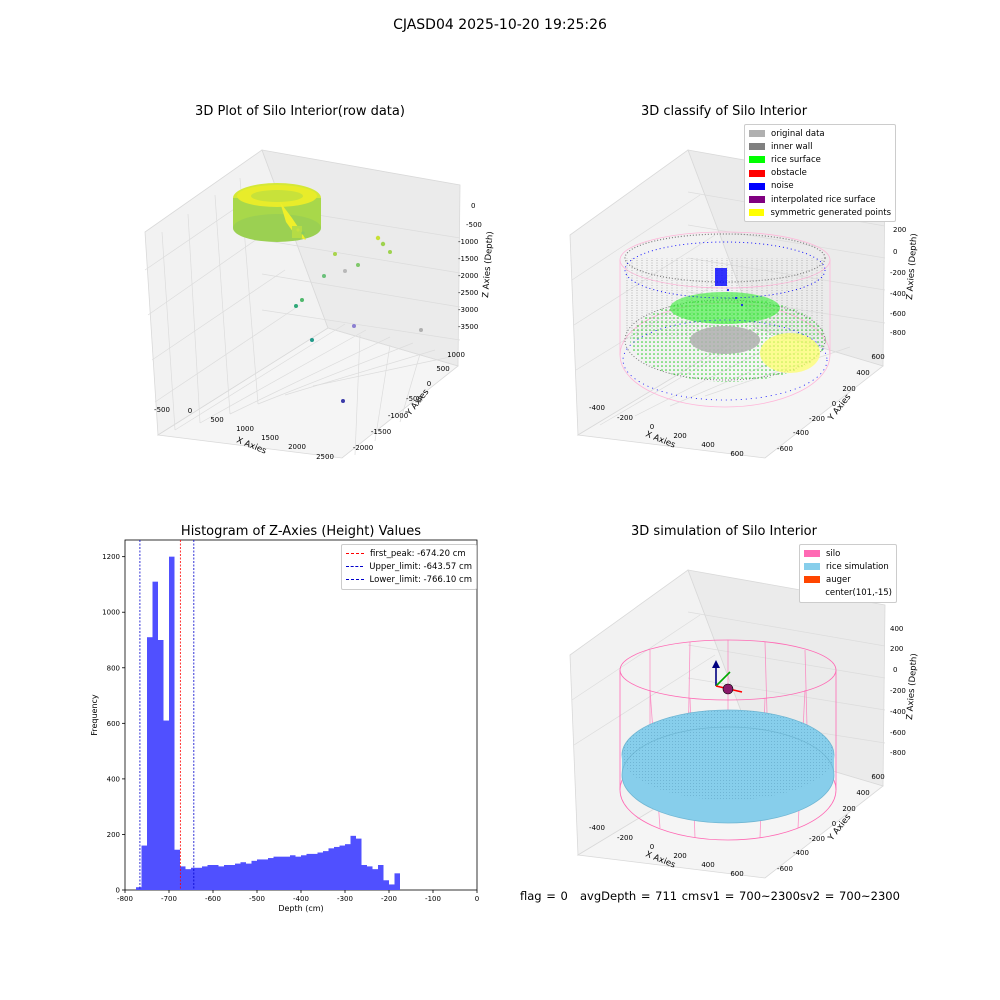 Image resolution: width=1000 pixels, height=1000 pixels. Describe the element at coordinates (420, 579) in the screenshot. I see `legend-label: Lower_limit: -766.10 cm` at that location.